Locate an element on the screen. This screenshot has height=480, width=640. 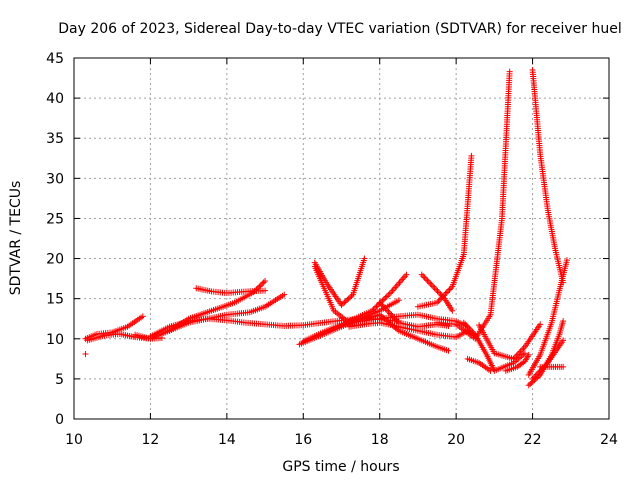
y-tick-label: 45 is located at coordinates (55, 59).